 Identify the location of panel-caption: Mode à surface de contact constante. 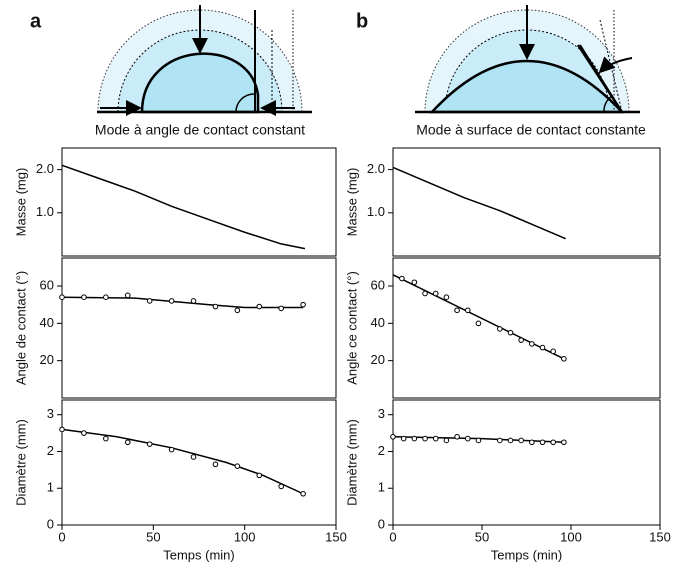
(531, 130).